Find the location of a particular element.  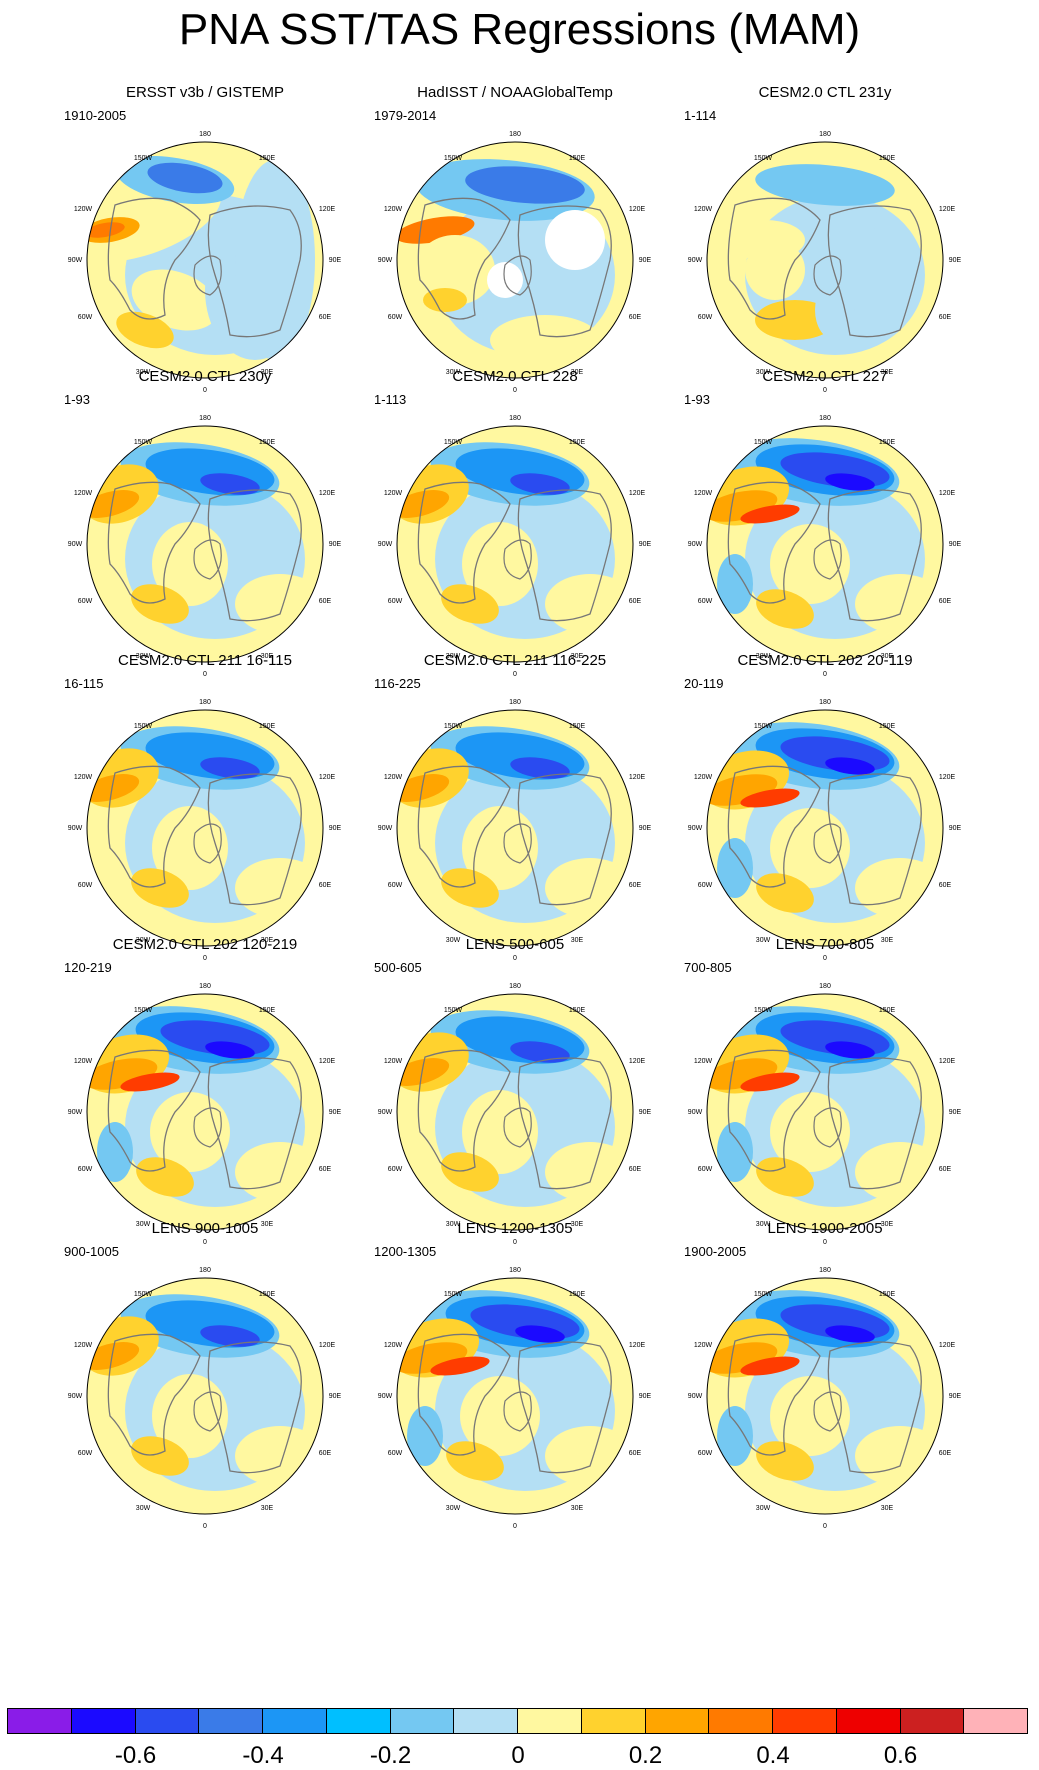

panel-title: CESM2.0 CTL 230y is located at coordinates (205, 376).